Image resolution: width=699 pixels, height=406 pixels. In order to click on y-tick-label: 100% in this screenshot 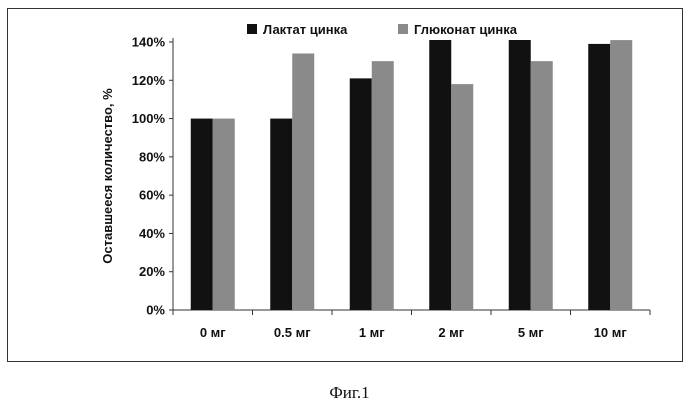, I will do `click(149, 118)`.